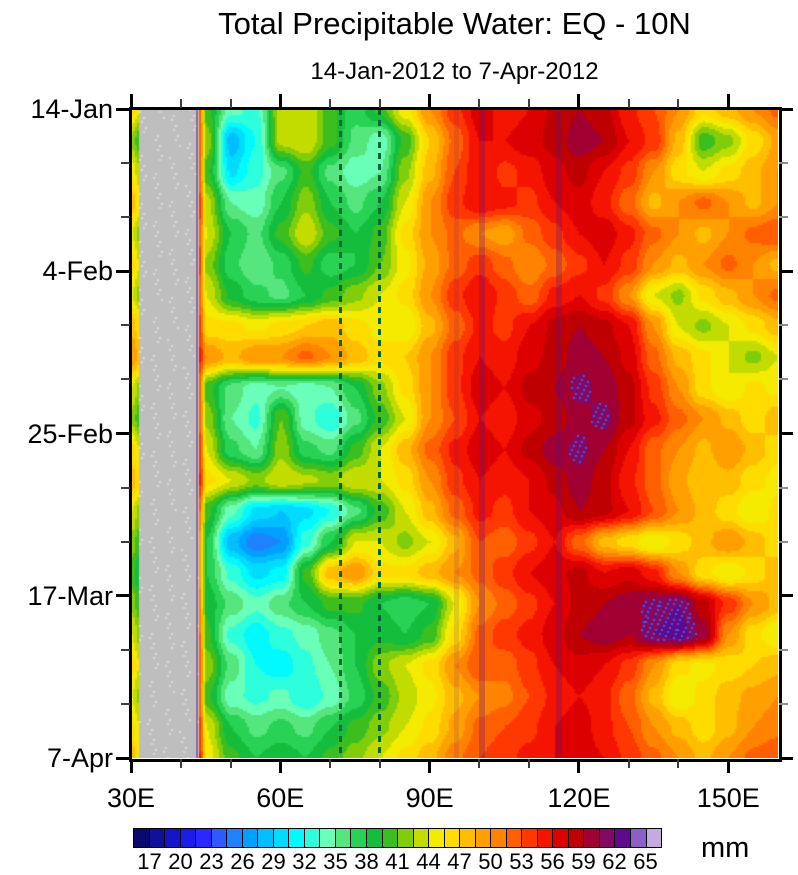 This screenshot has height=875, width=798. I want to click on y-tick-label: 4-Feb, so click(77, 271).